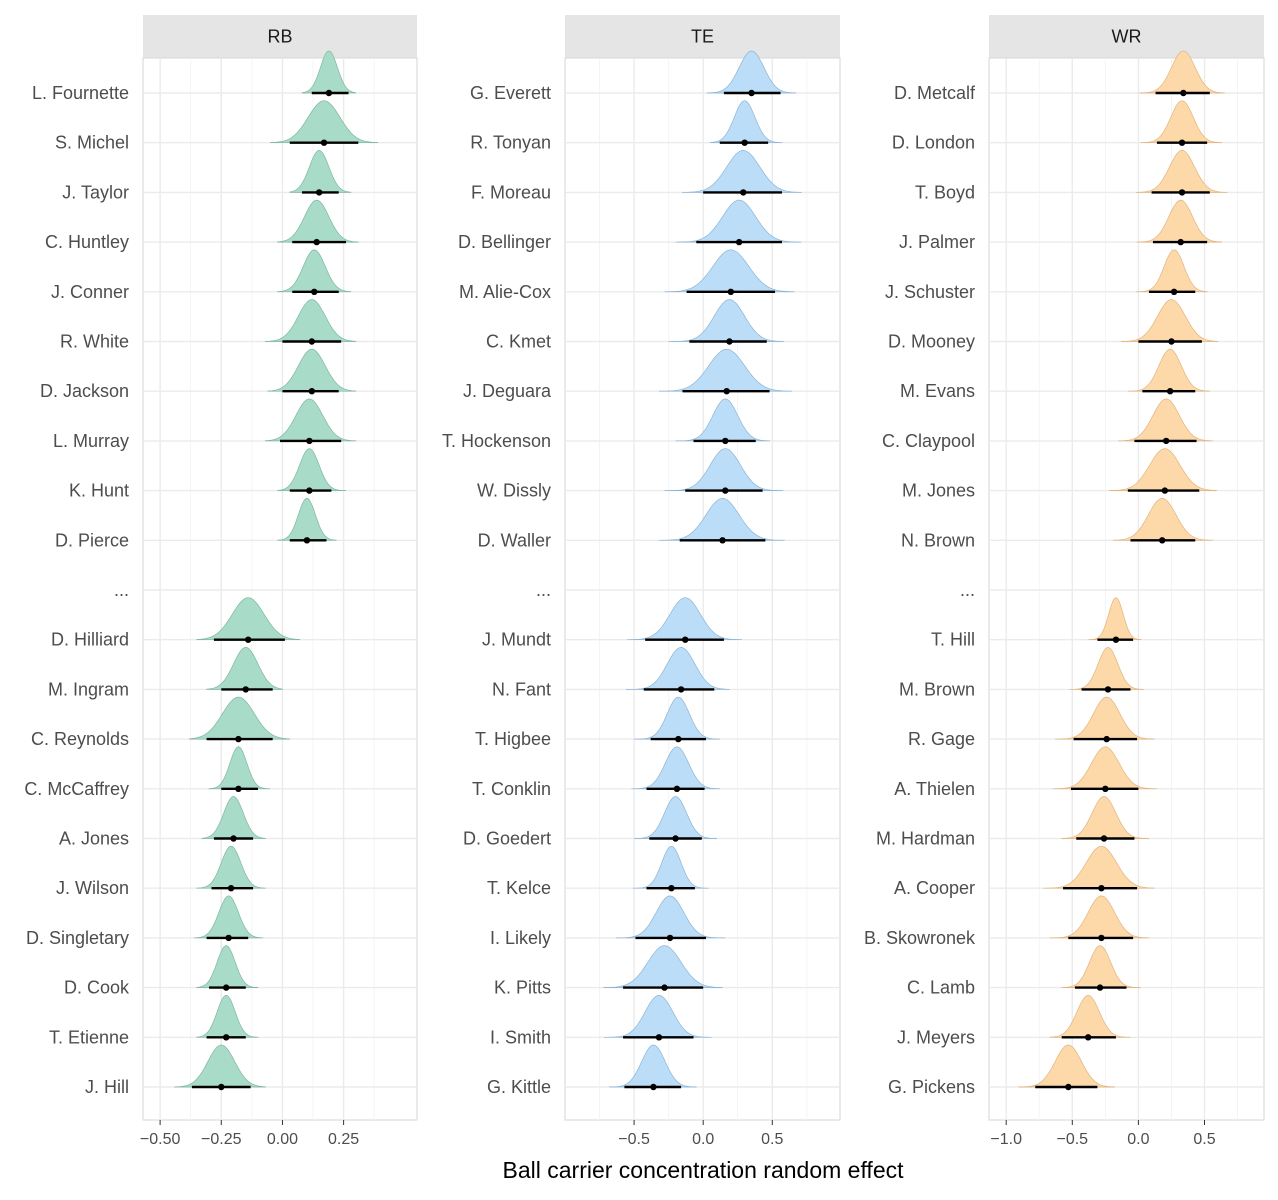 The width and height of the screenshot is (1278, 1200). Describe the element at coordinates (510, 93) in the screenshot. I see `player-label: G. Everett` at that location.